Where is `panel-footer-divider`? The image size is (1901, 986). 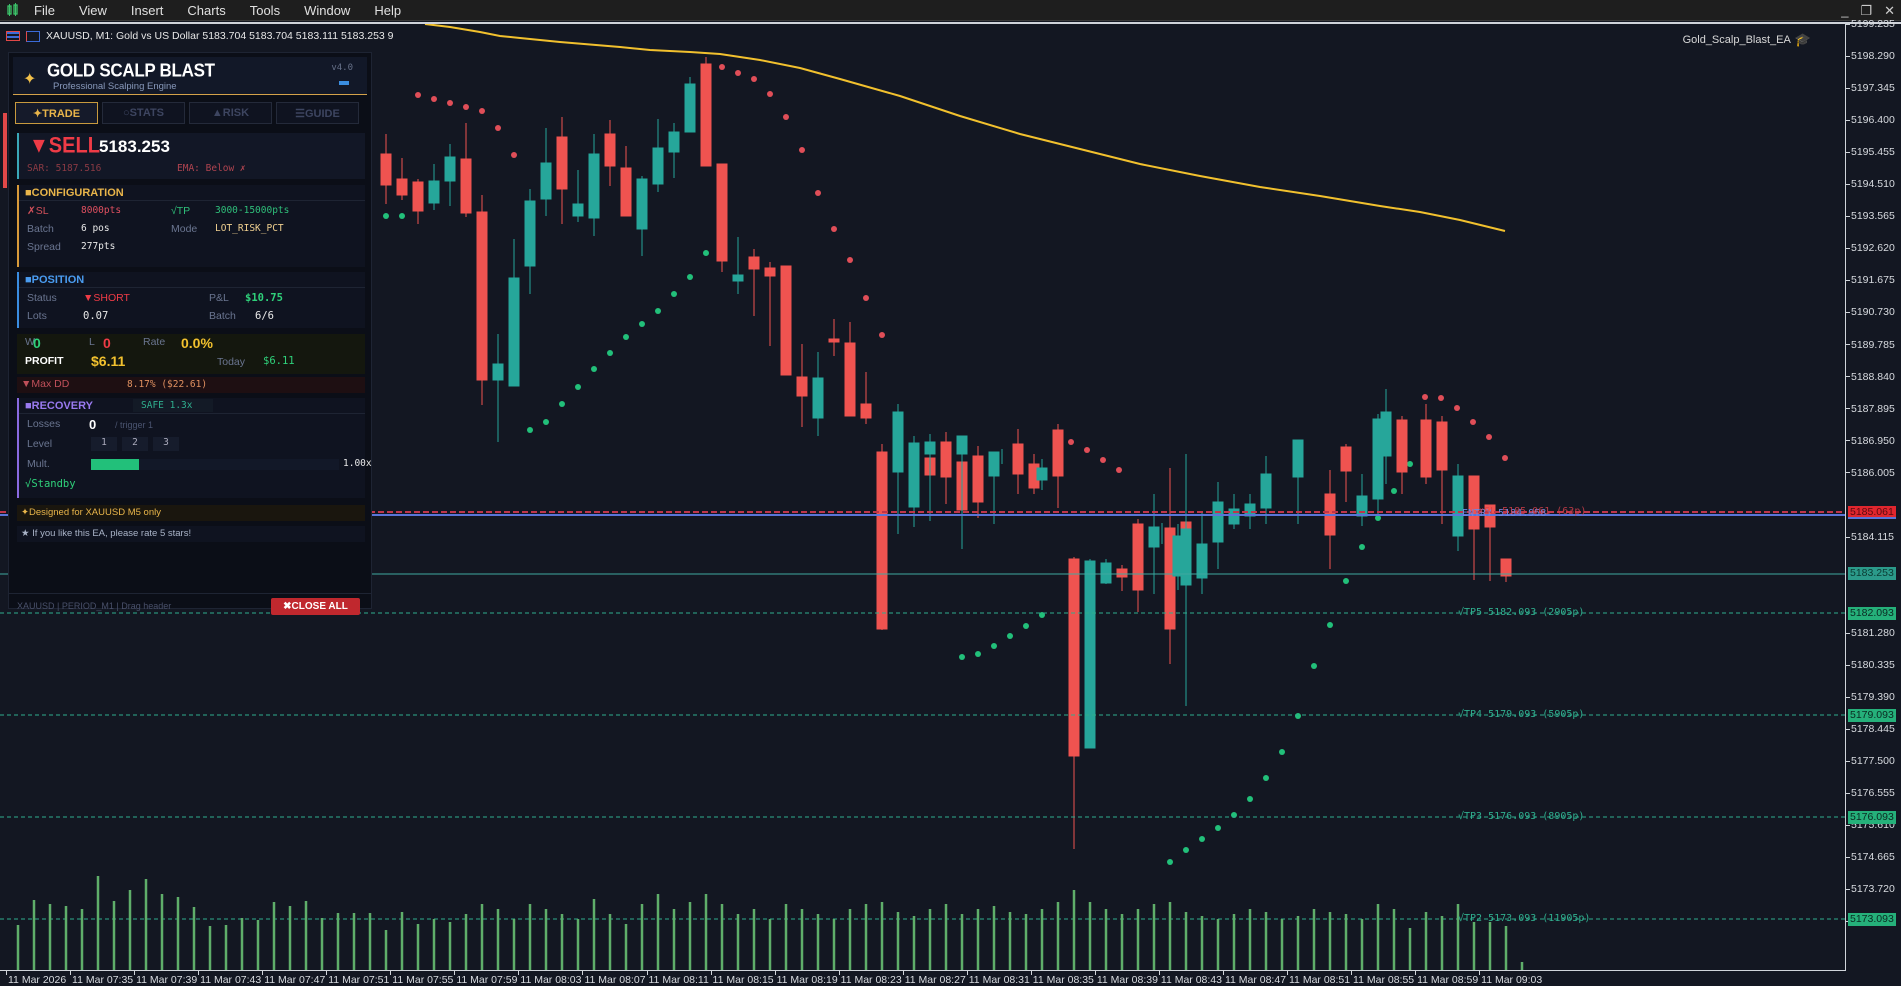
panel-footer-divider is located at coordinates (190, 593).